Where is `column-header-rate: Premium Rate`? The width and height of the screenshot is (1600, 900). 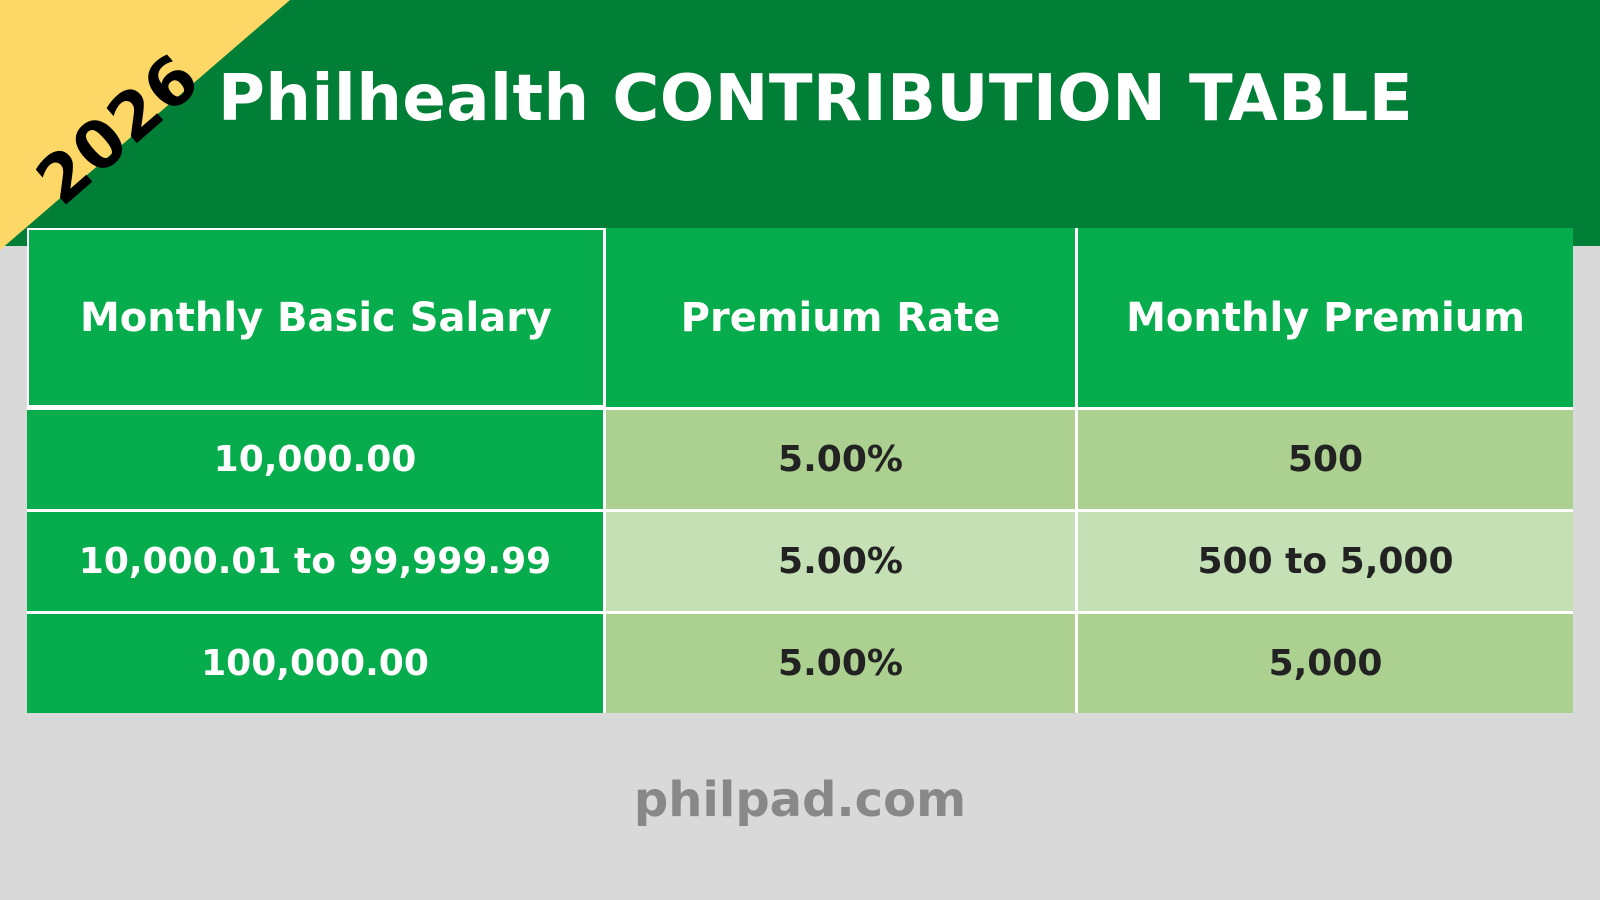 column-header-rate: Premium Rate is located at coordinates (840, 317).